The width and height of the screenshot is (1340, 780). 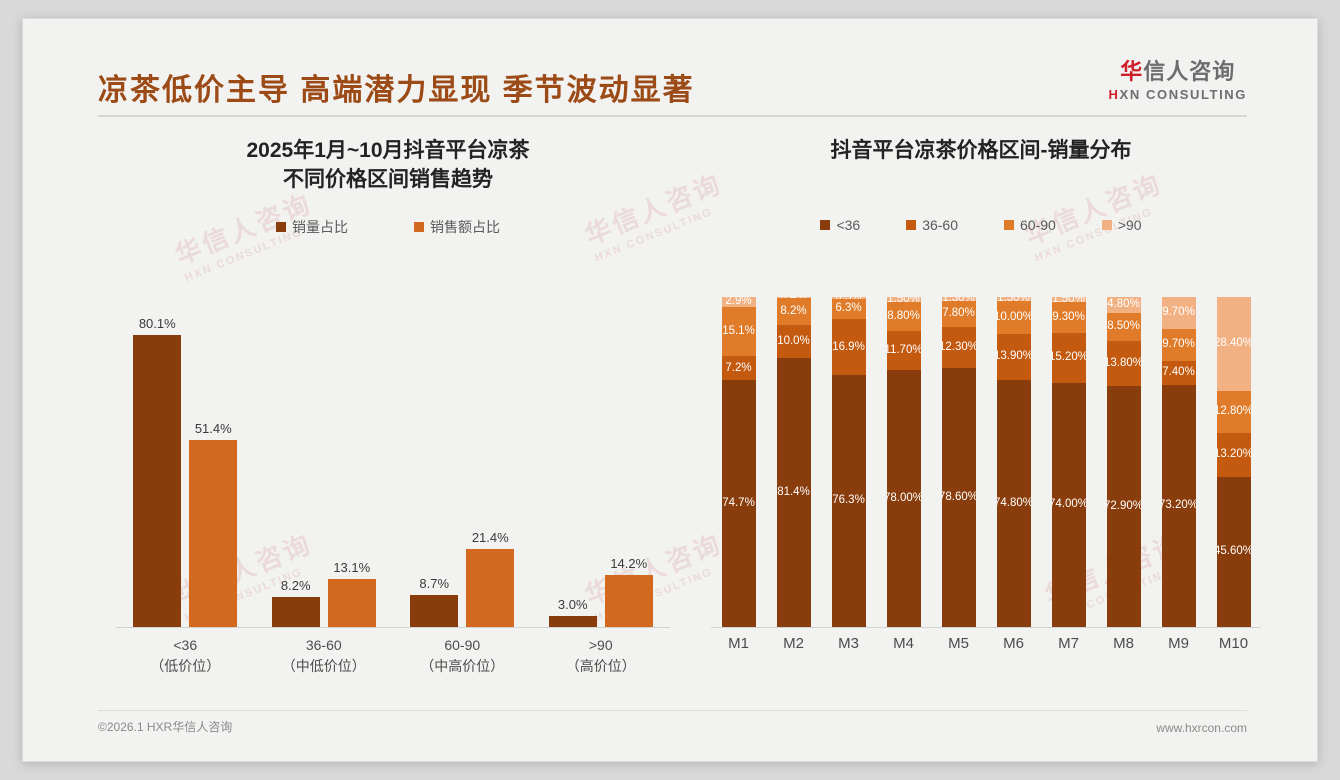 I want to click on stacked-segment: 15.20%, so click(x=1068, y=357).